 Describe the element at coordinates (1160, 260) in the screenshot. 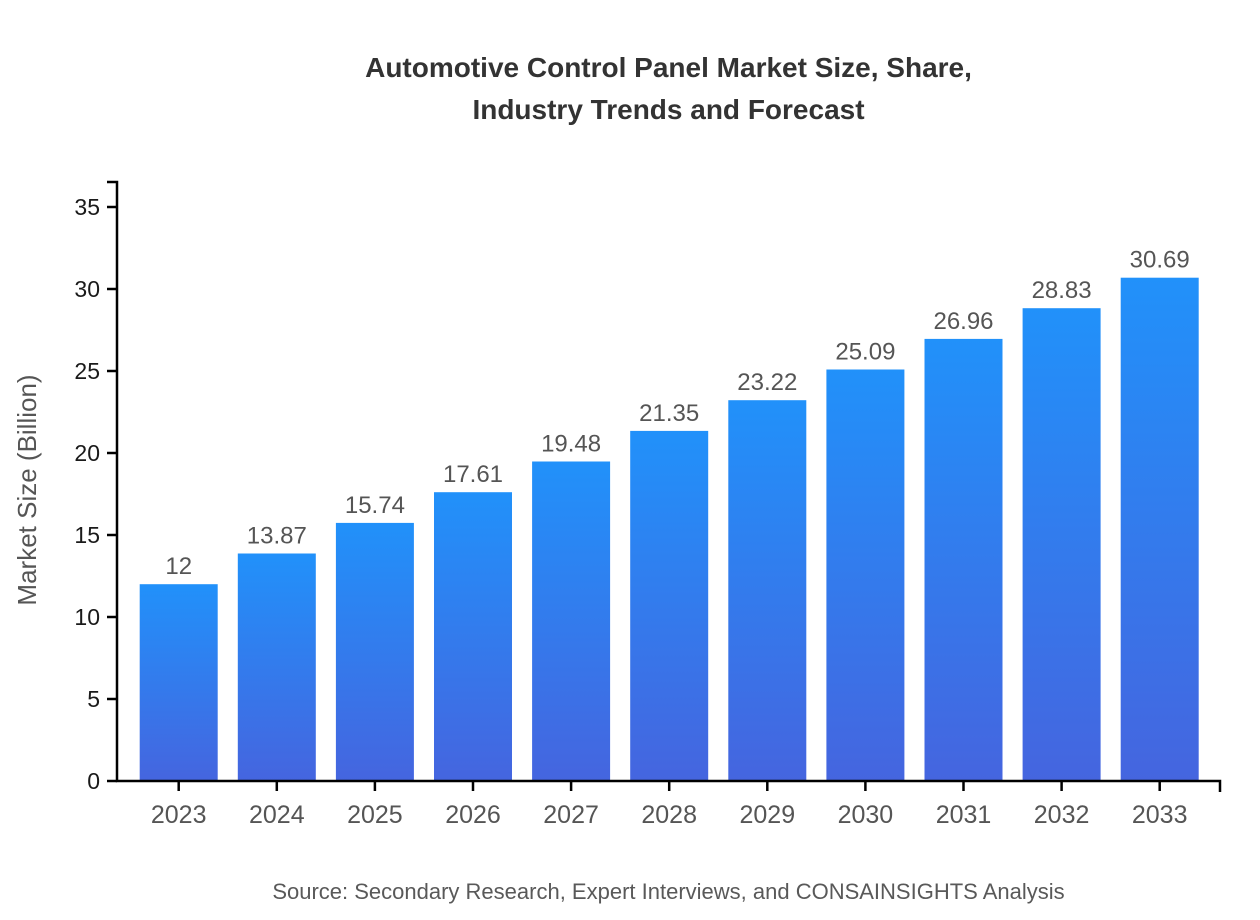

I see `bar-value-label: 30.69` at that location.